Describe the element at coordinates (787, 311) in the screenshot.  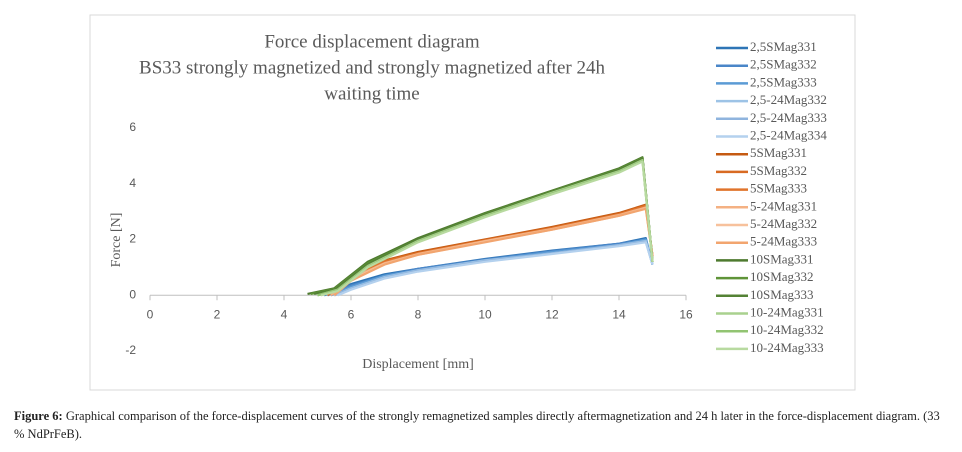
I see `legend-label: 10-24Mag331` at that location.